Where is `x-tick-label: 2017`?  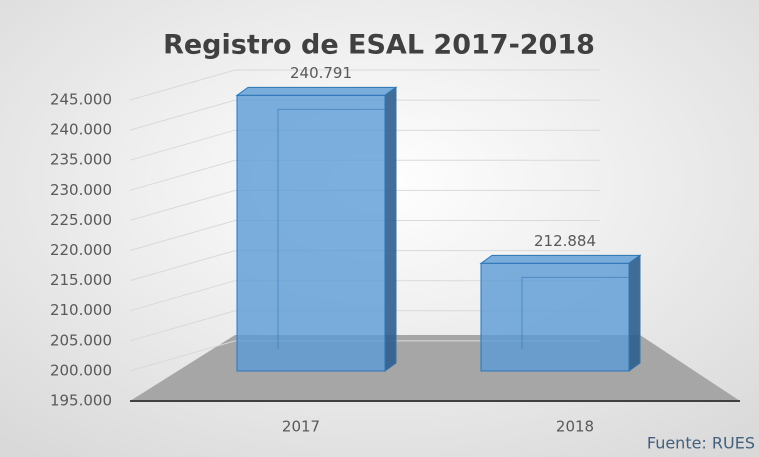
x-tick-label: 2017 is located at coordinates (301, 427).